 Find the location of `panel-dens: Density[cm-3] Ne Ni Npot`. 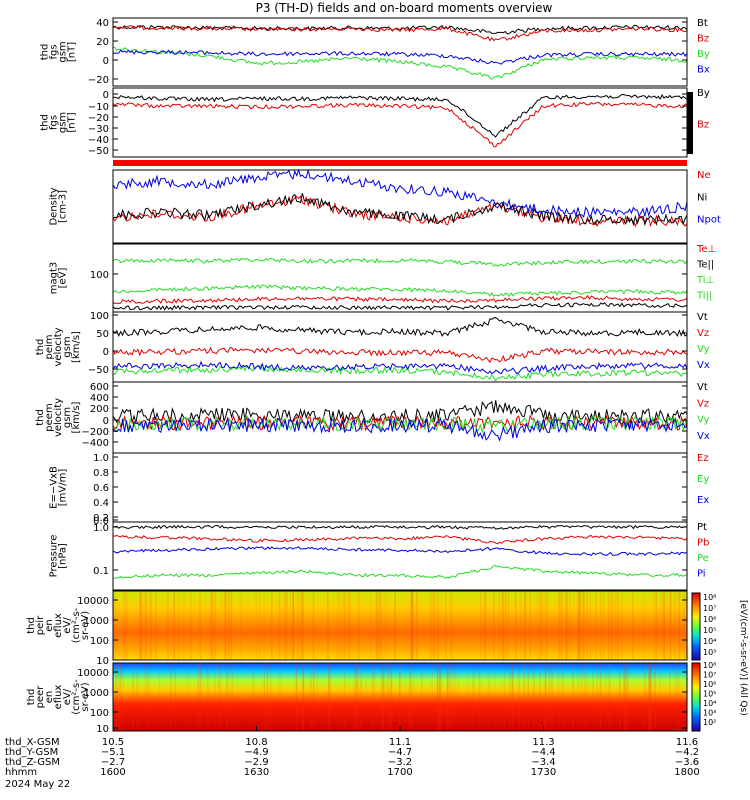

panel-dens: Density[cm-3] Ne Ni Npot is located at coordinates (385, 206).